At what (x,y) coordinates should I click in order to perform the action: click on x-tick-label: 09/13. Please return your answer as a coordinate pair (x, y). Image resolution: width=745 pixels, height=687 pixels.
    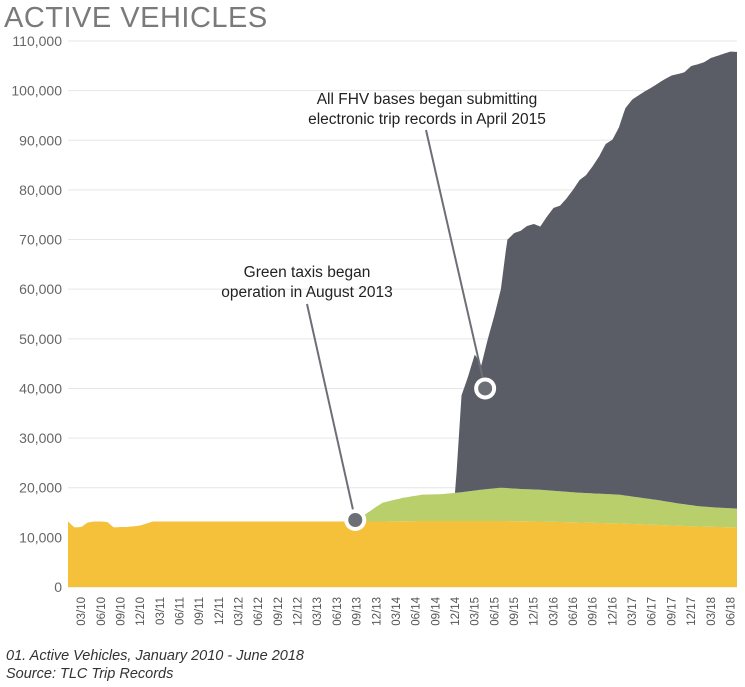
    Looking at the image, I should click on (358, 611).